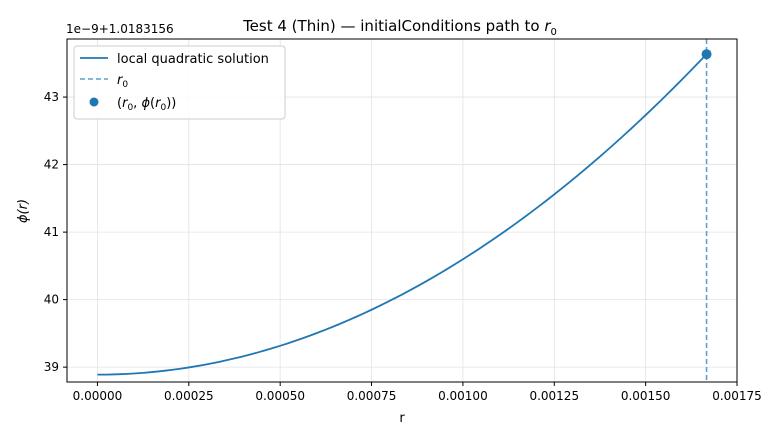 This screenshot has height=440, width=780. I want to click on y-tick-label: 40, so click(51, 300).